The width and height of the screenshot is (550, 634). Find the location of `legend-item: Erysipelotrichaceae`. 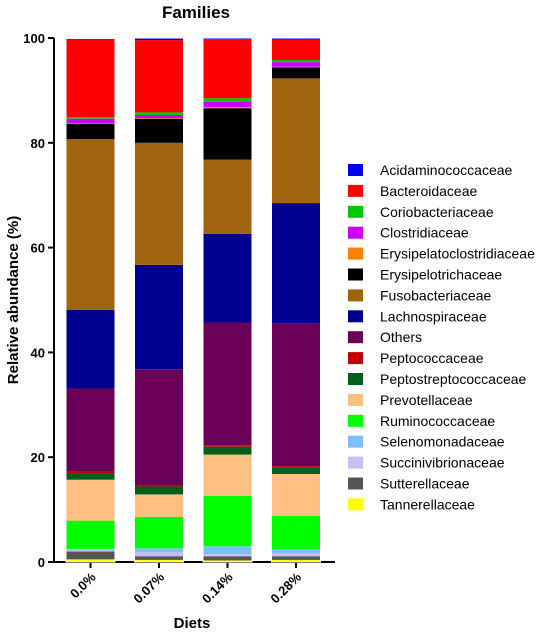

legend-item: Erysipelotrichaceae is located at coordinates (425, 275).